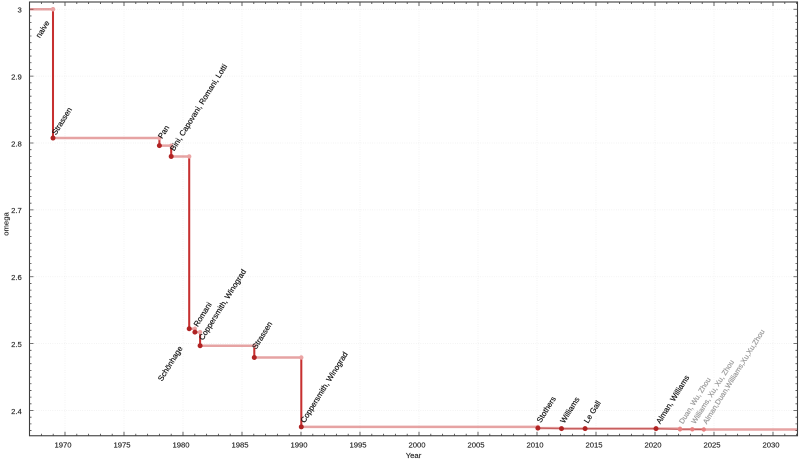 This screenshot has width=800, height=460. What do you see at coordinates (16, 344) in the screenshot?
I see `svg-text: 2.5` at bounding box center [16, 344].